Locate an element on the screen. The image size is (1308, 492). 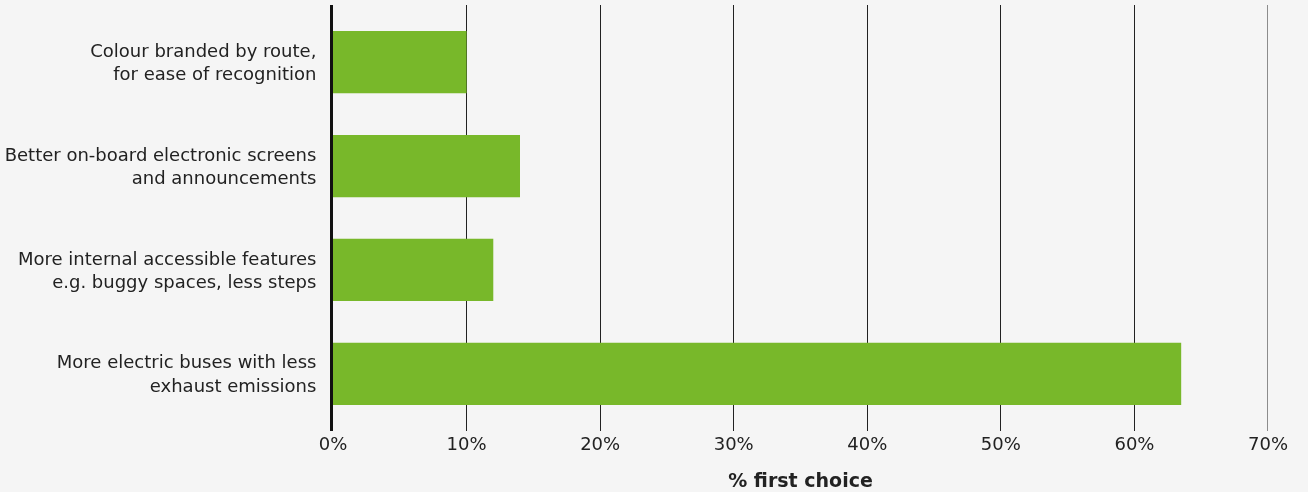
y-tick-label: More electric buses with less exhaust emissions is located at coordinates (186, 373).